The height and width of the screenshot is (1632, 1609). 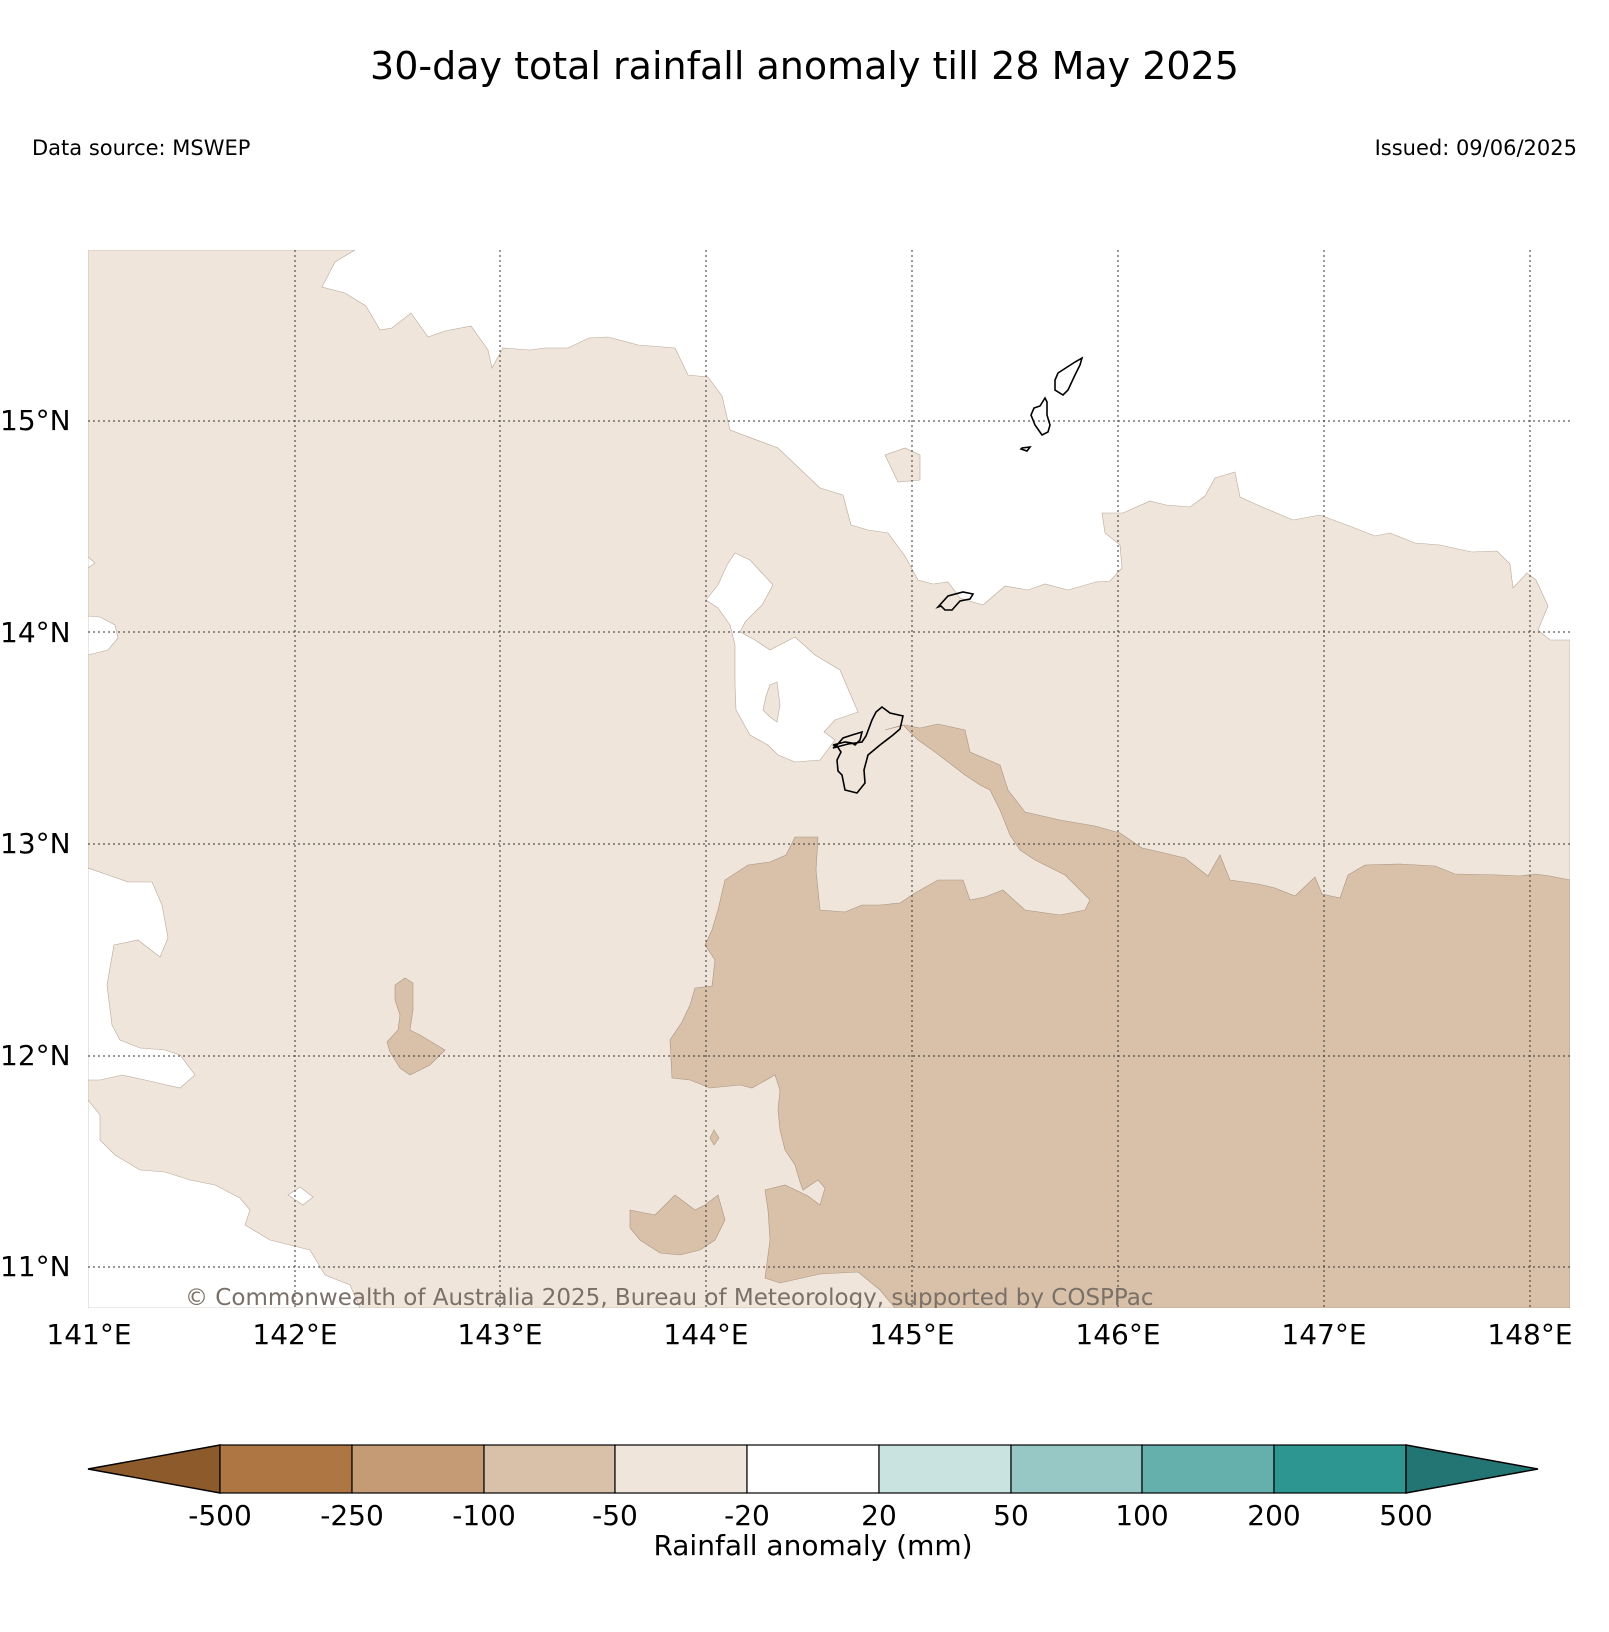 I want to click on lat-label-14: 14°N, so click(x=35, y=632).